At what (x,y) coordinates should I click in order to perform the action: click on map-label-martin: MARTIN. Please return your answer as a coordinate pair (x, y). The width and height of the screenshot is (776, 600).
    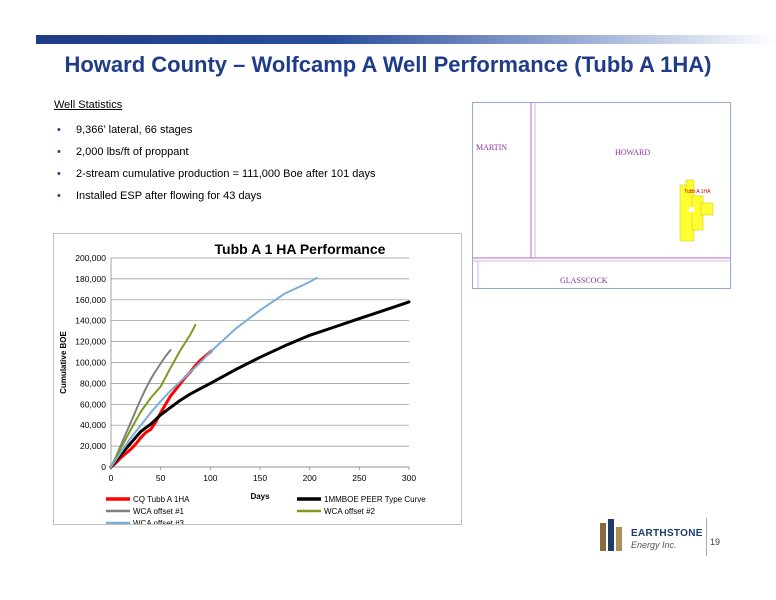
    Looking at the image, I should click on (491, 147).